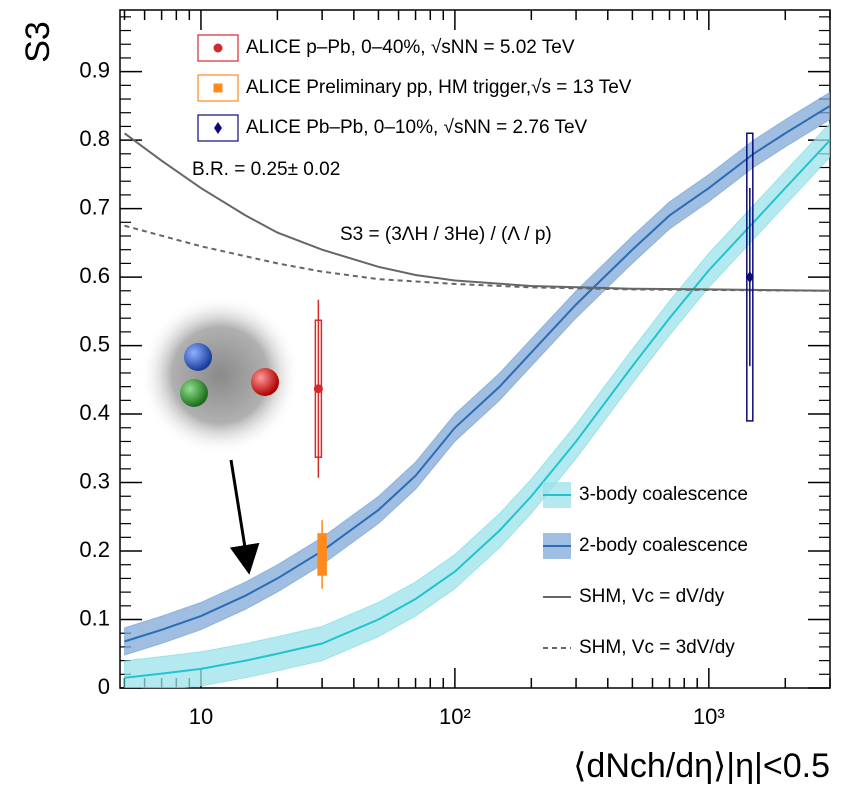  Describe the element at coordinates (220, 435) in the screenshot. I see `inset-illustration` at that location.